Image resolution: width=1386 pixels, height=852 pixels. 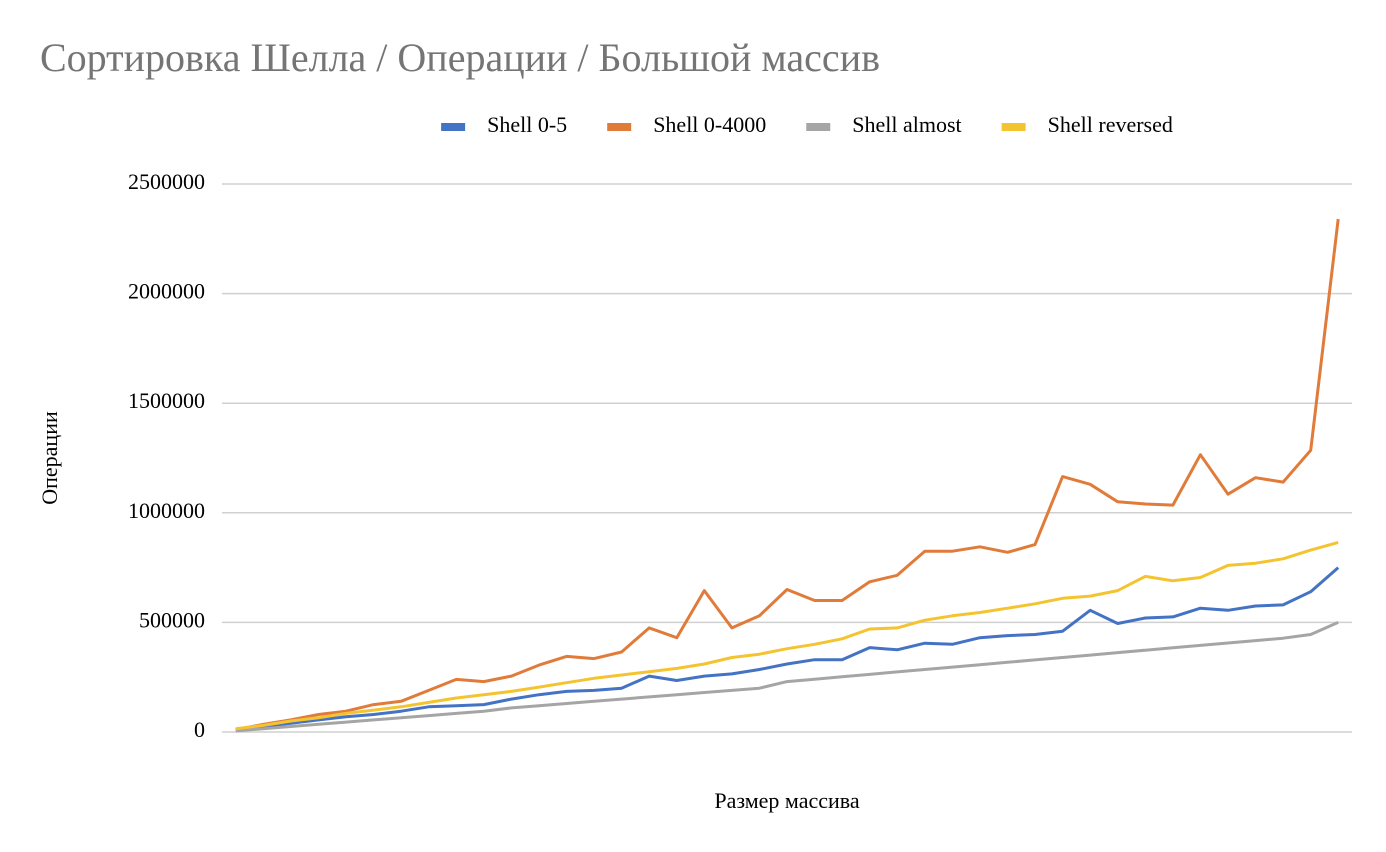 I want to click on y-tick-label: 0, so click(x=199, y=729).